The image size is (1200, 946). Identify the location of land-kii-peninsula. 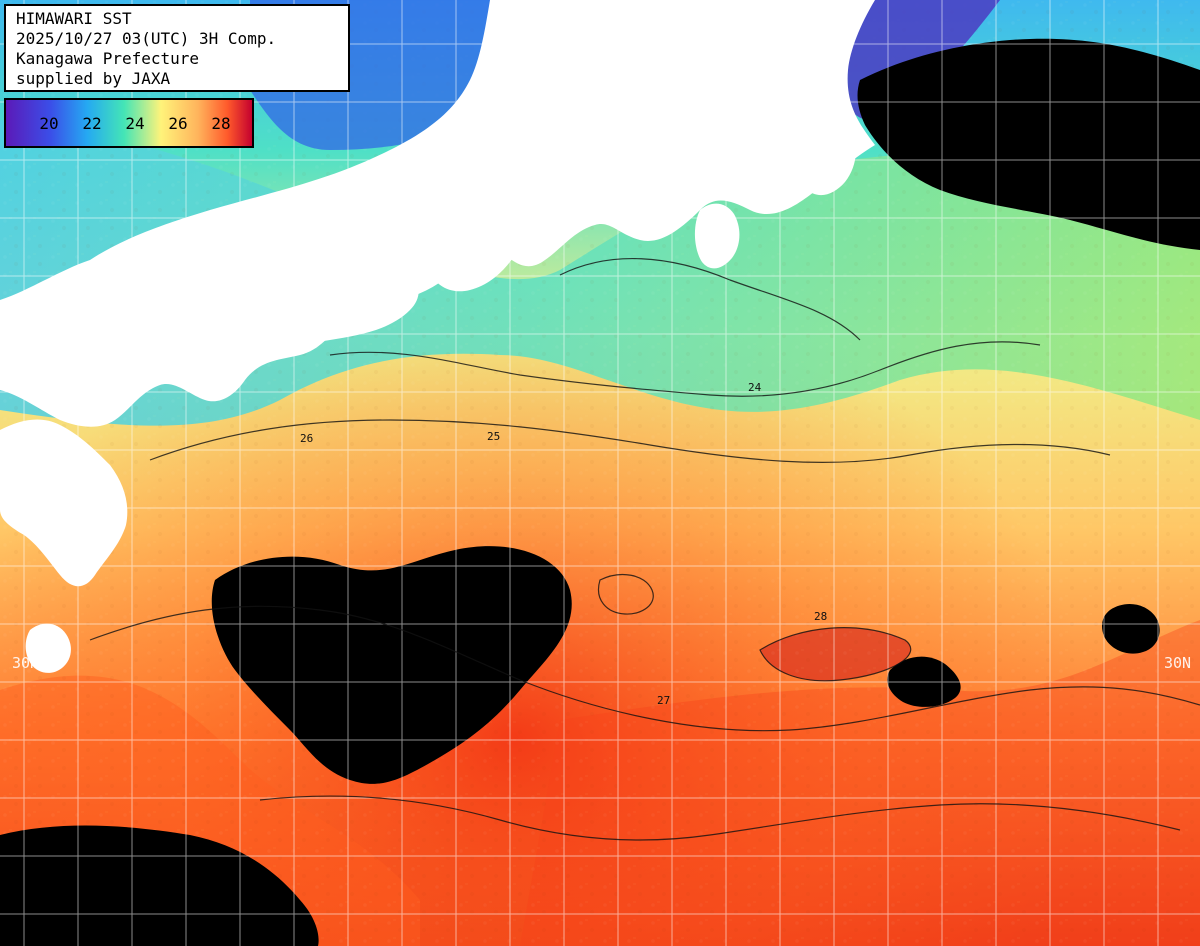
(469, 248).